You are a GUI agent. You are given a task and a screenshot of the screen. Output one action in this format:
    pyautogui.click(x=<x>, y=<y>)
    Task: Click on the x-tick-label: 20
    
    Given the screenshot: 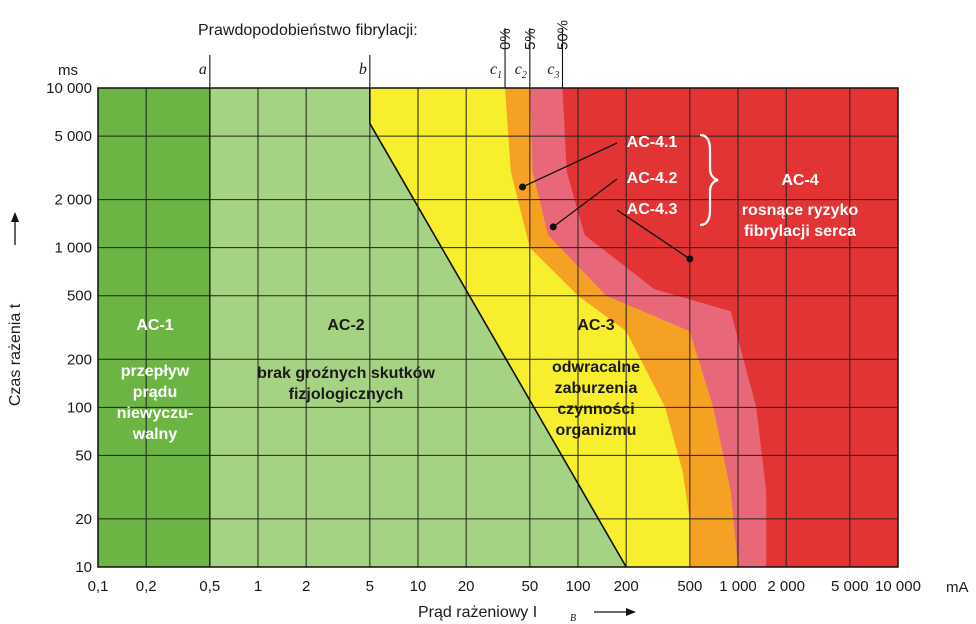 What is the action you would take?
    pyautogui.click(x=466, y=586)
    